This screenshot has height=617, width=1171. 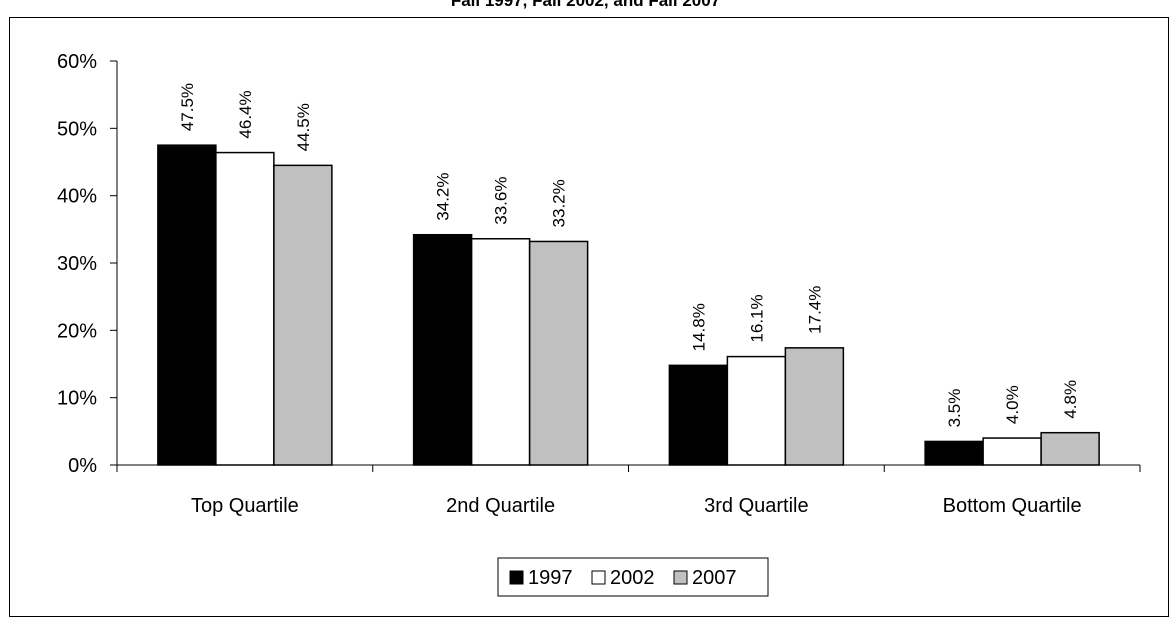 I want to click on data-label: 34.2%, so click(x=443, y=197).